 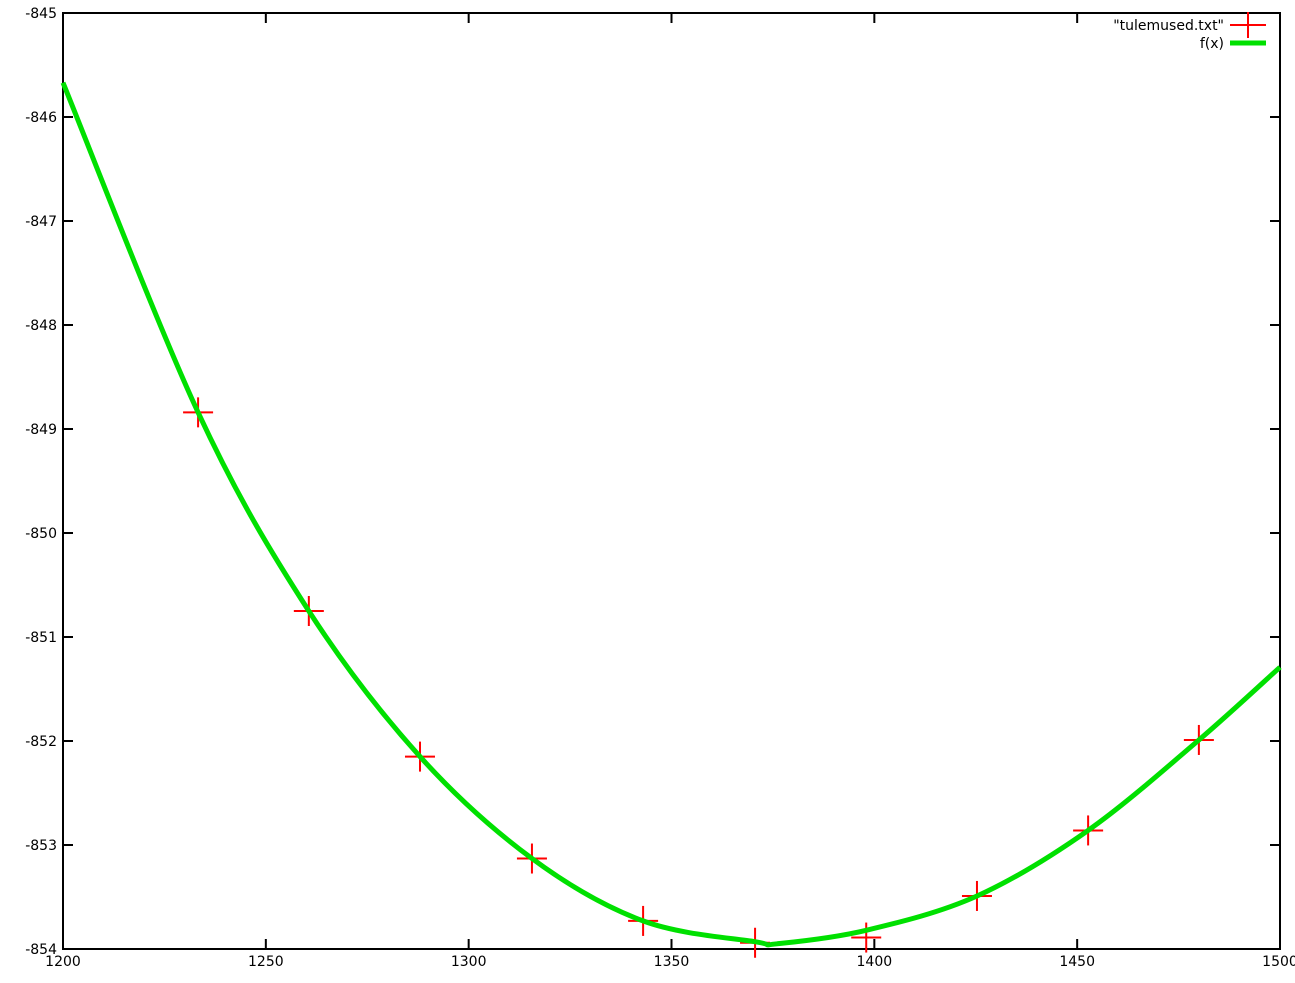 I want to click on x-tick-label: 1400, so click(x=875, y=962).